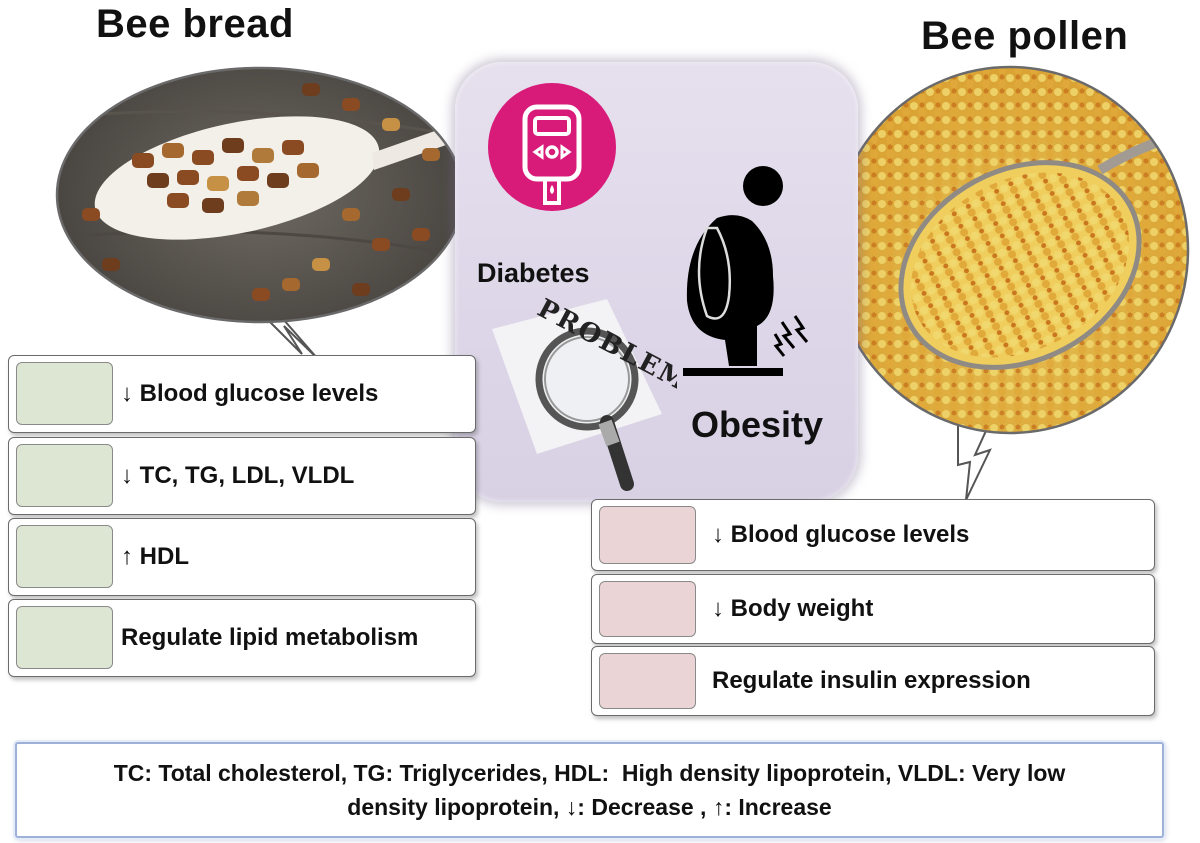 This screenshot has height=843, width=1200. I want to click on bee-bread-effect-box: ↑ HDL, so click(242, 557).